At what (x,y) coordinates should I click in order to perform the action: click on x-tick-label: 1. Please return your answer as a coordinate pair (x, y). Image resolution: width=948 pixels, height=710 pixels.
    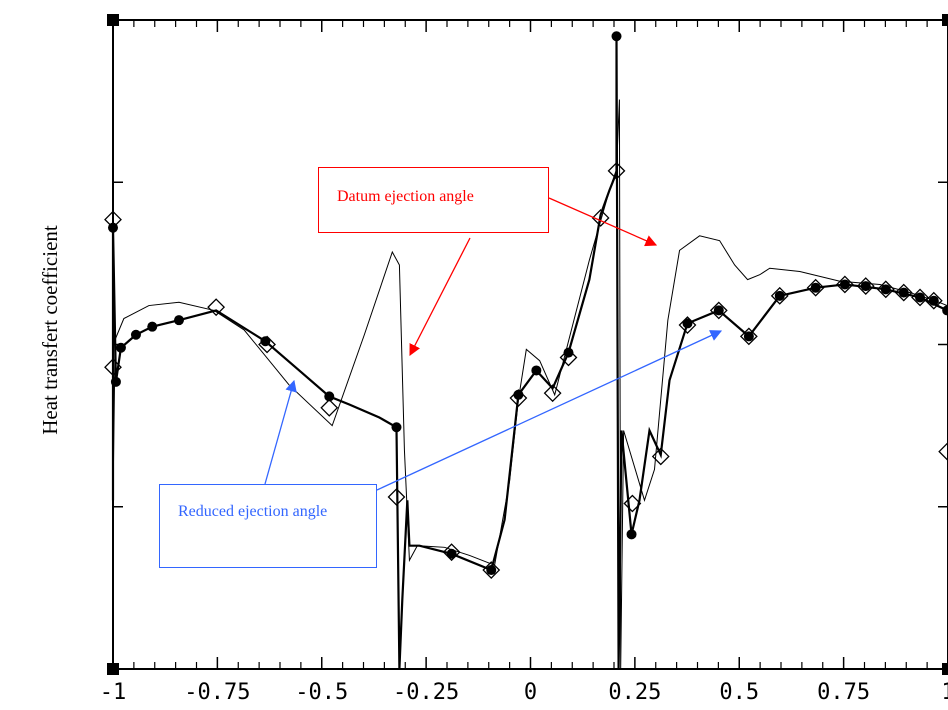
    Looking at the image, I should click on (944, 692).